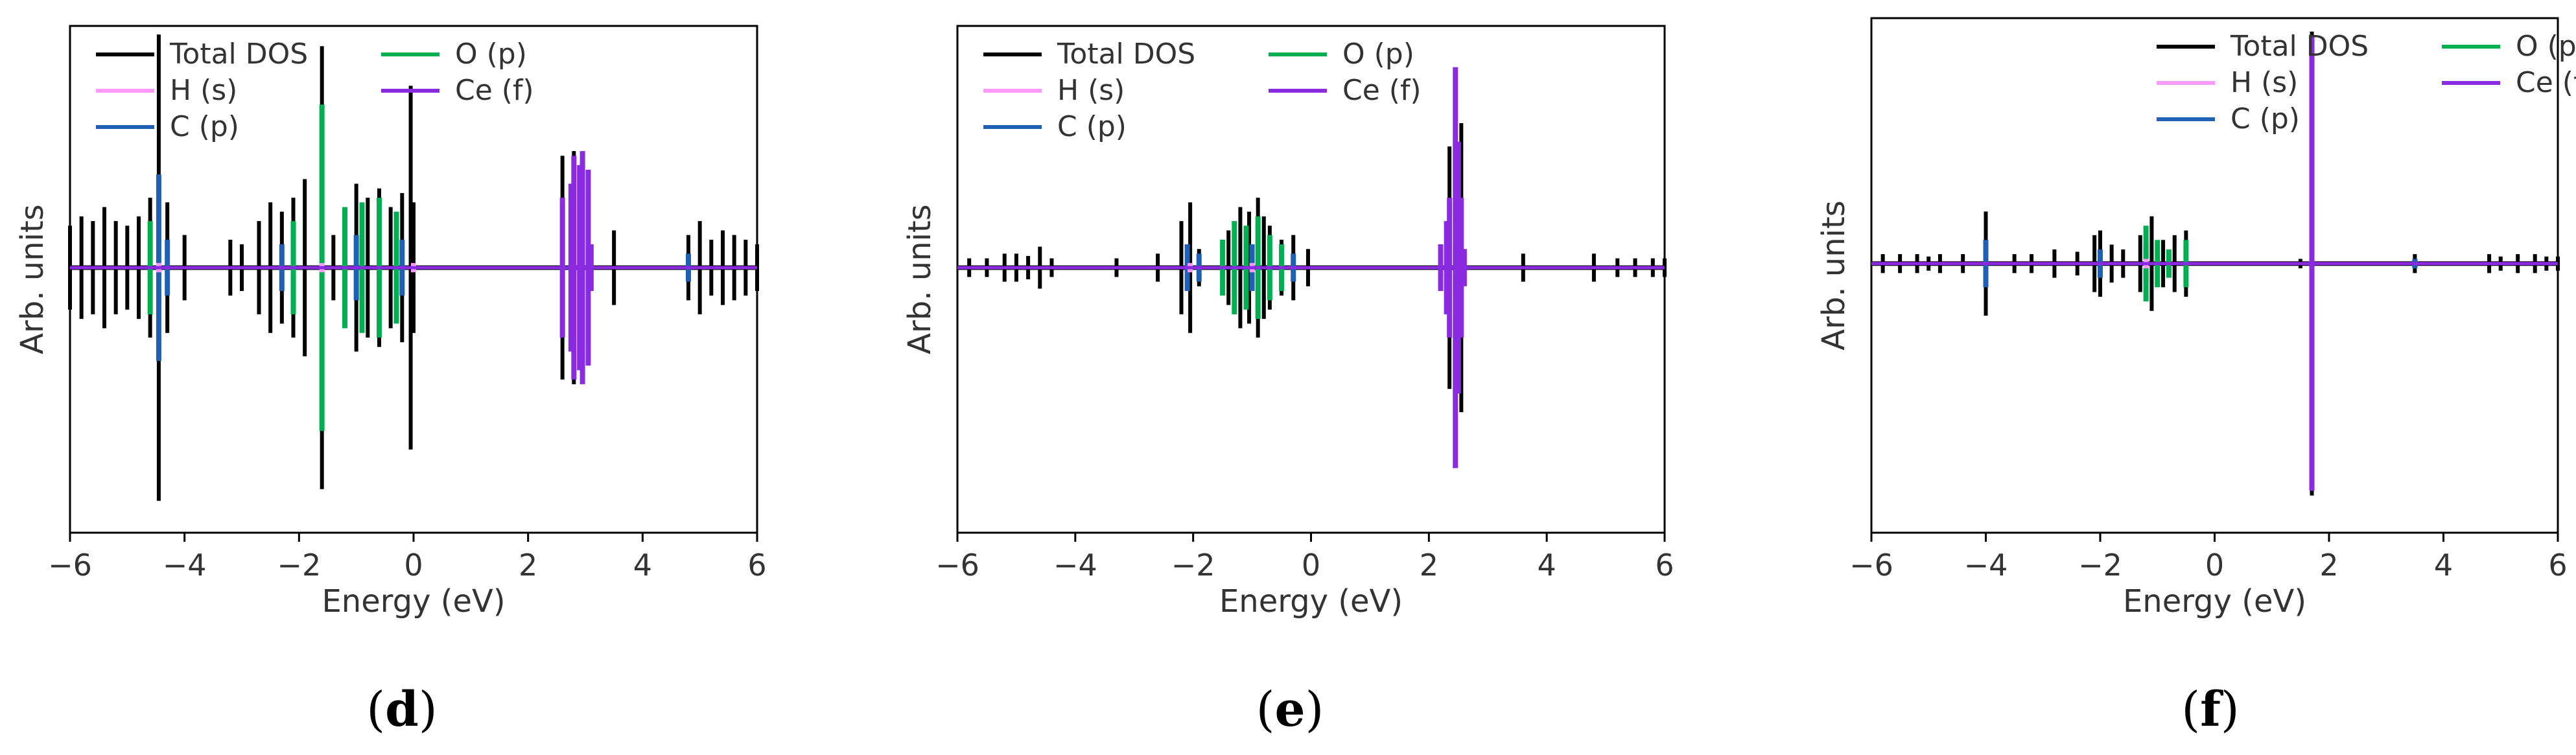 The image size is (2576, 755). I want to click on panel-caption-e: (e), so click(1290, 710).